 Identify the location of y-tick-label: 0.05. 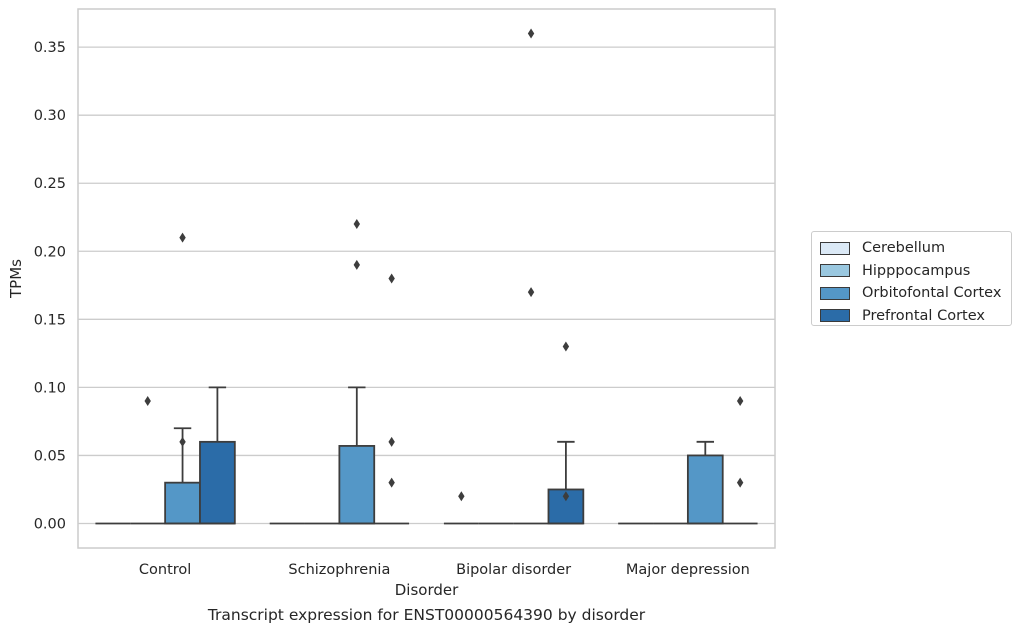
(50, 456).